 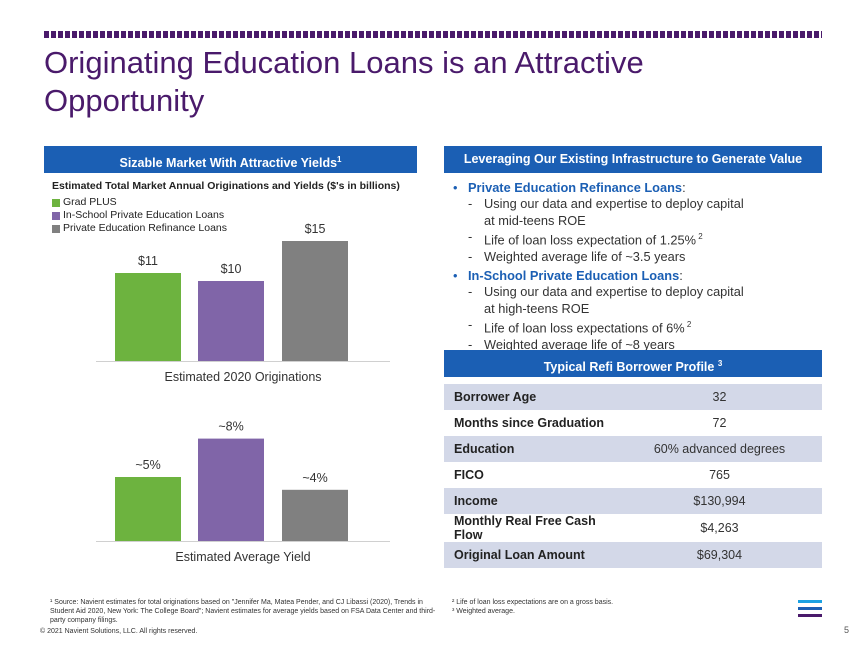 I want to click on profile-value: 60% advanced degrees, so click(x=719, y=449).